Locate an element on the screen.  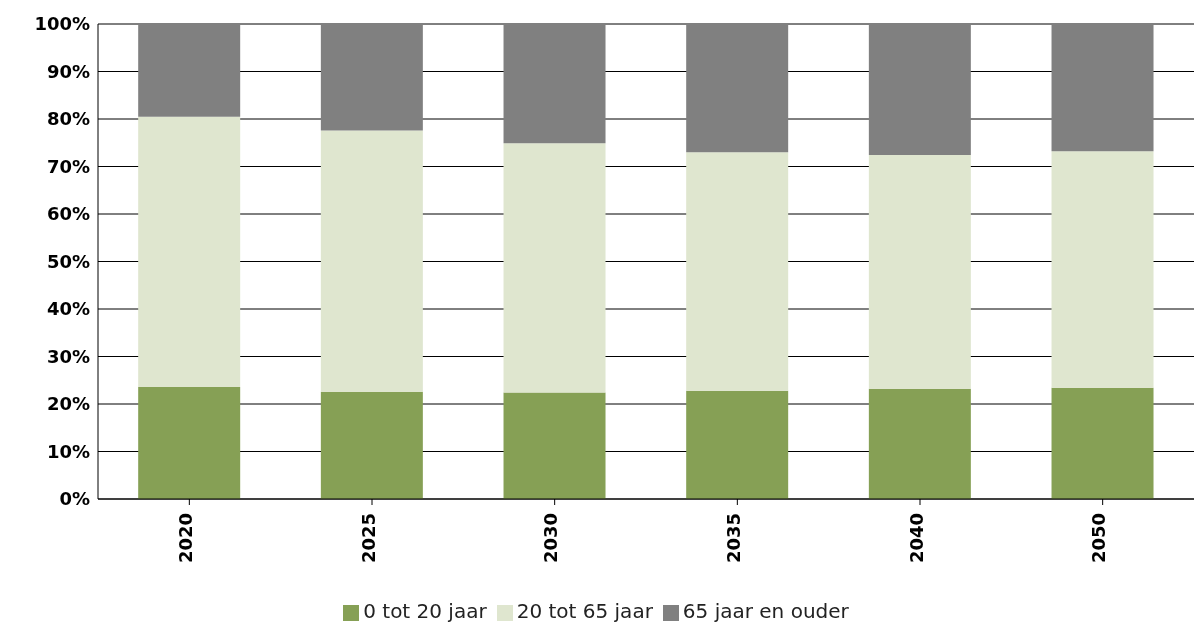
x-tick-label: 2030 is located at coordinates (551, 538).